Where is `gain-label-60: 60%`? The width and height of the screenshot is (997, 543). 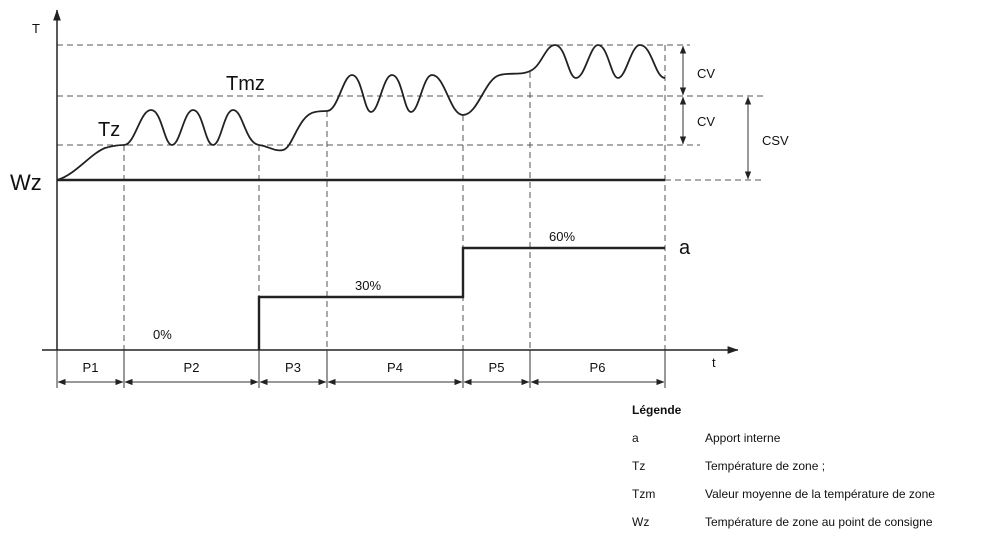 gain-label-60: 60% is located at coordinates (562, 236).